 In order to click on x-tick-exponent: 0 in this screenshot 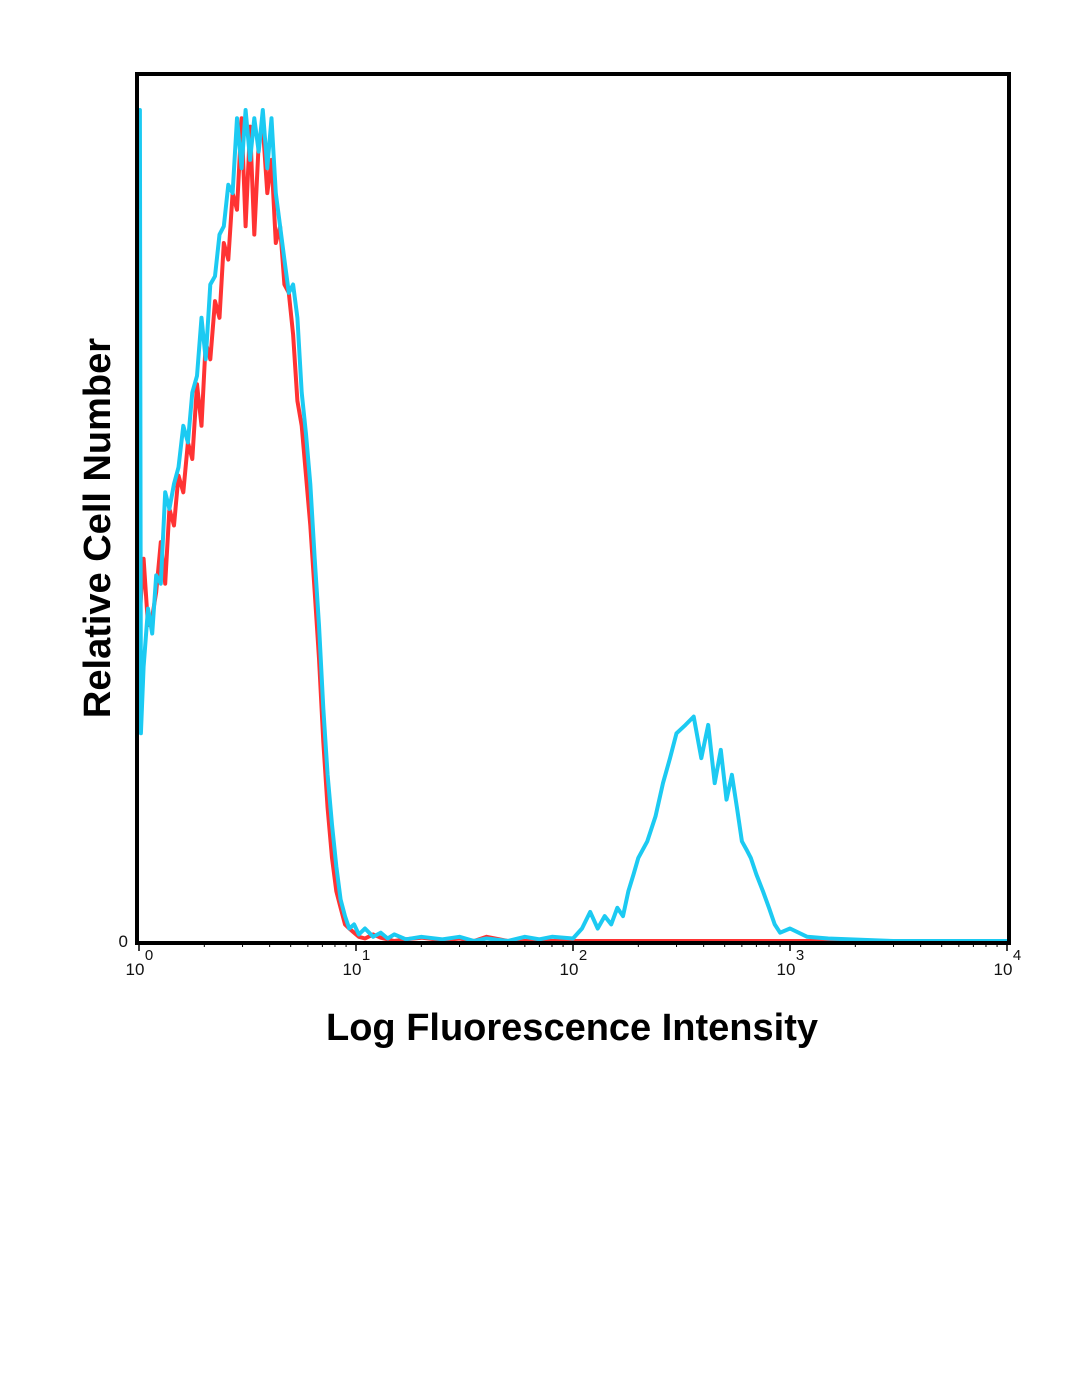, I will do `click(149, 955)`.